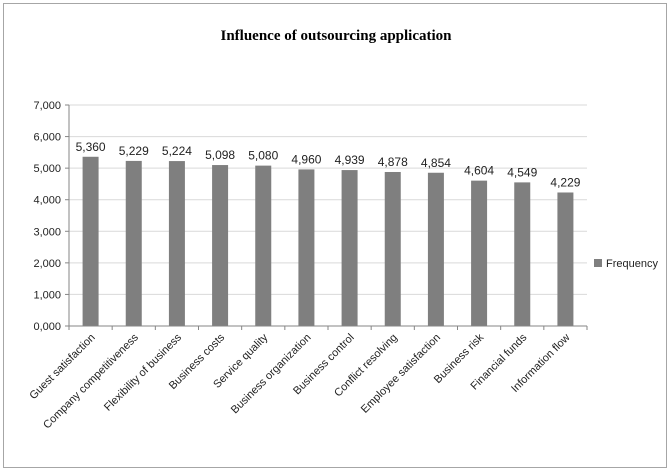  I want to click on y-tick-label: 1,000, so click(47, 295).